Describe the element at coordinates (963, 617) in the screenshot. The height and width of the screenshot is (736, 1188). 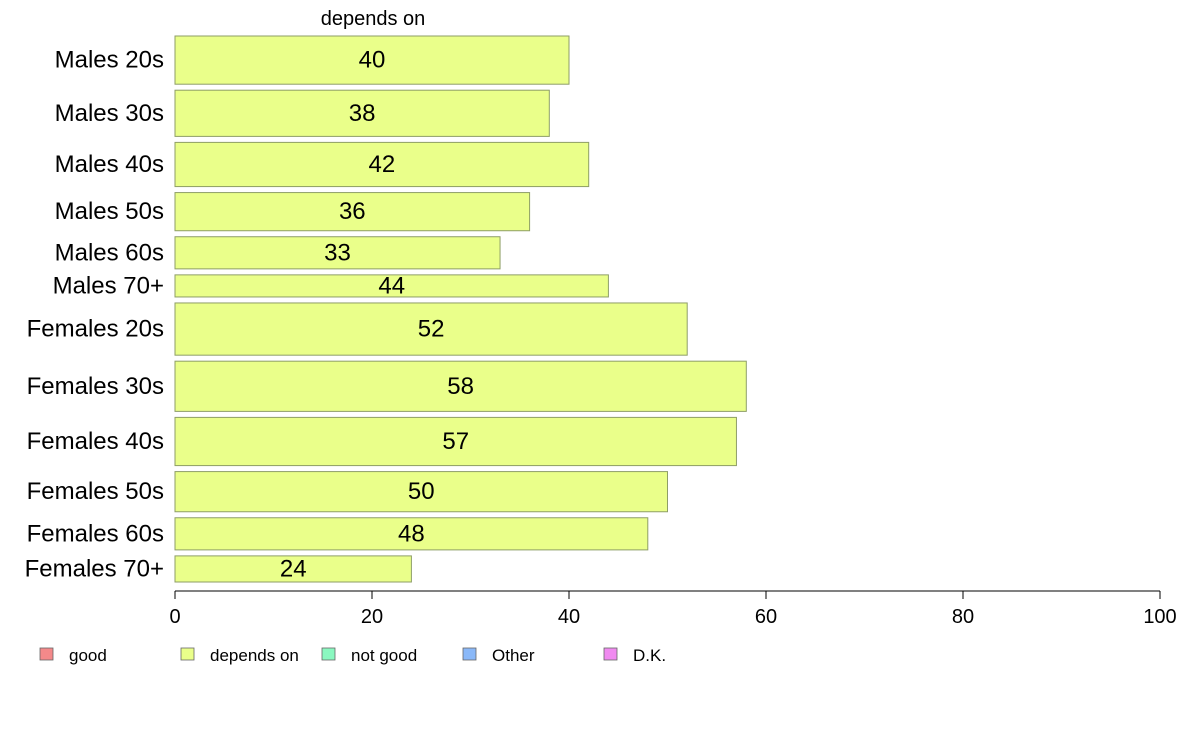
I see `x-tick-label-80: 80` at that location.